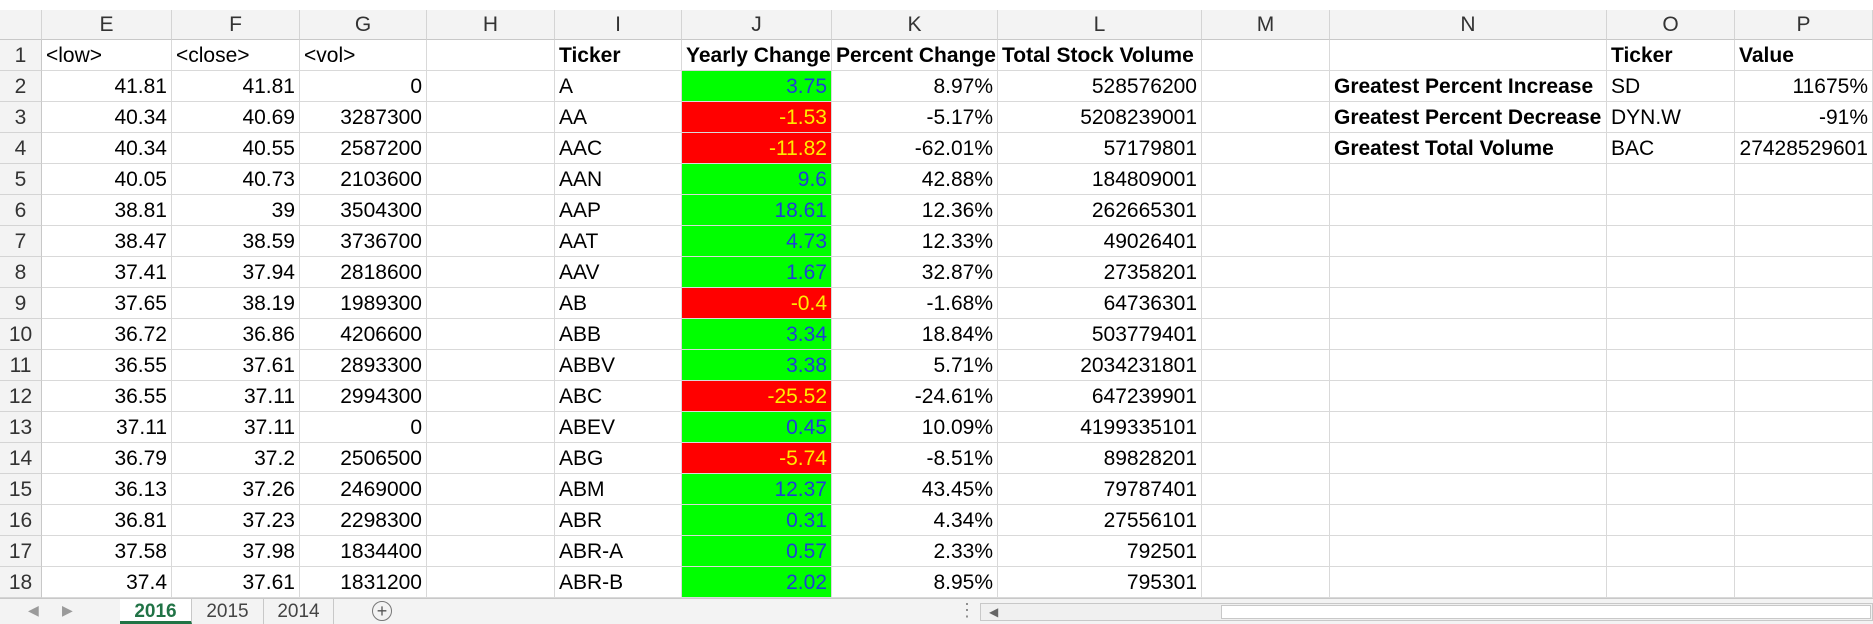 Image resolution: width=1873 pixels, height=624 pixels. I want to click on percent-change-cell: -24.61%, so click(915, 396).